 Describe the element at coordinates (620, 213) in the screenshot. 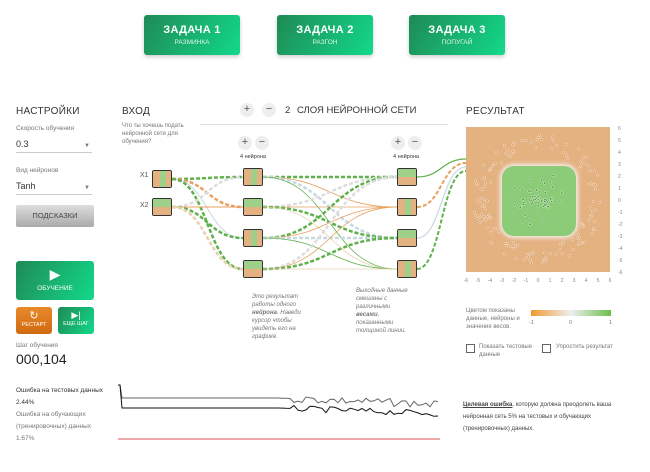

I see `y-axis-tick: -1` at that location.